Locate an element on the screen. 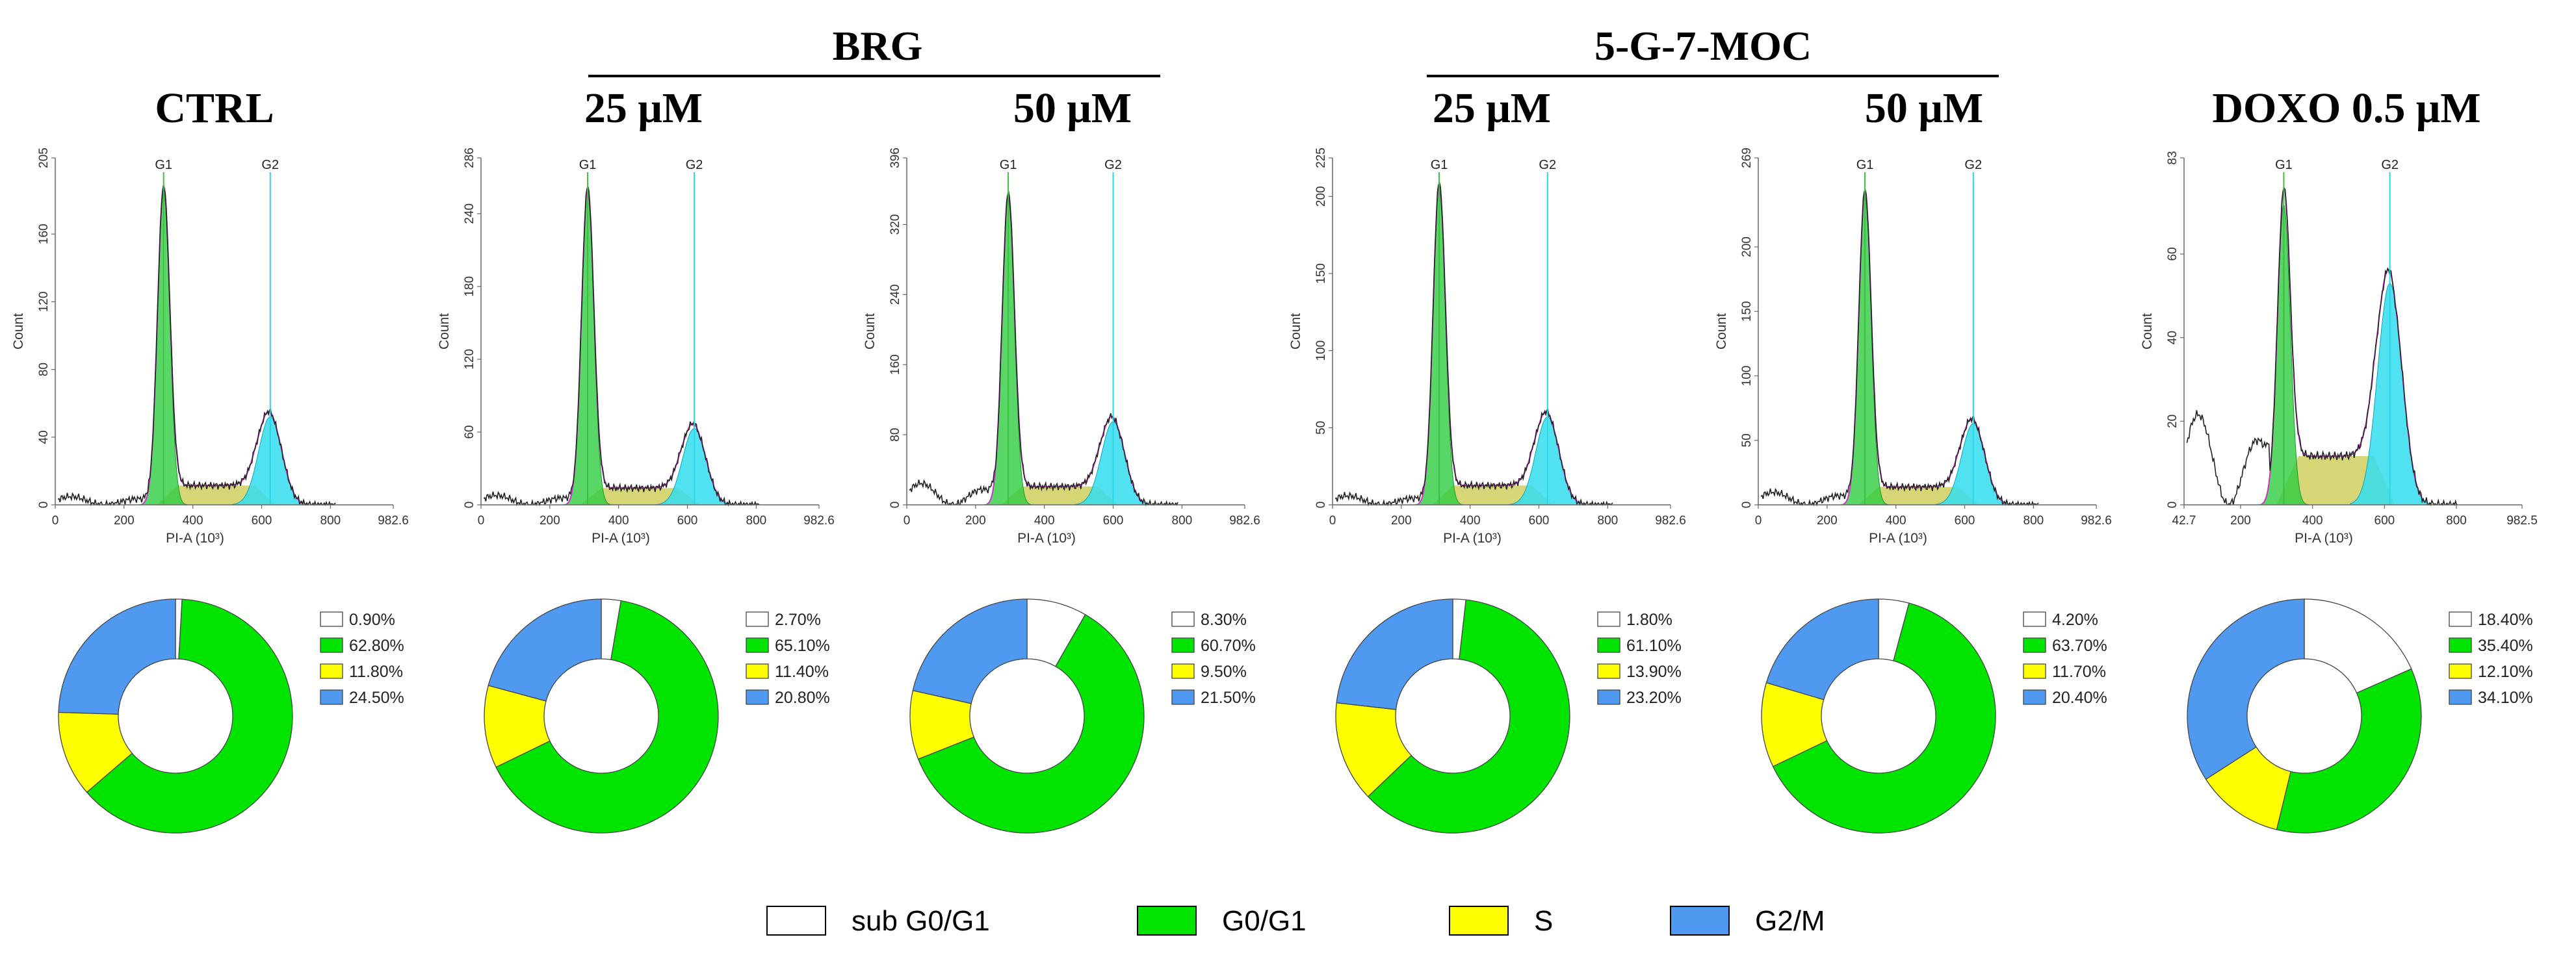 The image size is (2576, 959). panel-4-pie-legend-value: 1.80% is located at coordinates (1649, 620).